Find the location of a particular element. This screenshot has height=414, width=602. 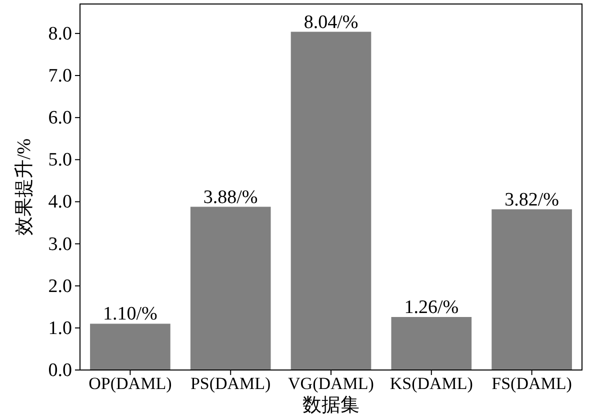

data-label: 1.10/% is located at coordinates (130, 314).